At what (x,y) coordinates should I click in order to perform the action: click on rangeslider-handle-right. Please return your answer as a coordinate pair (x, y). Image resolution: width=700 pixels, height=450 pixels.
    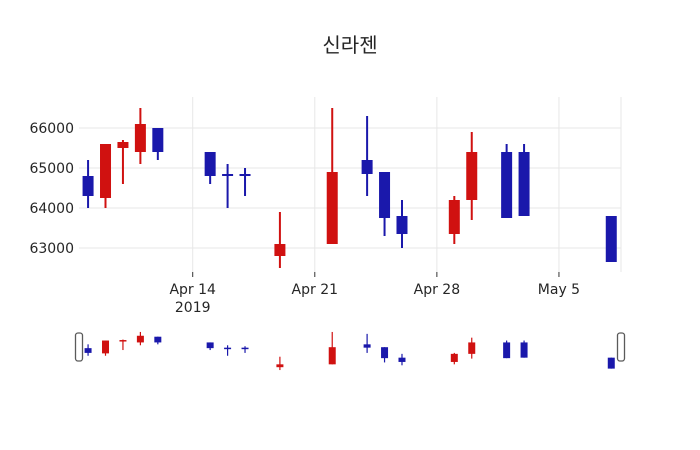
    Looking at the image, I should click on (621, 347).